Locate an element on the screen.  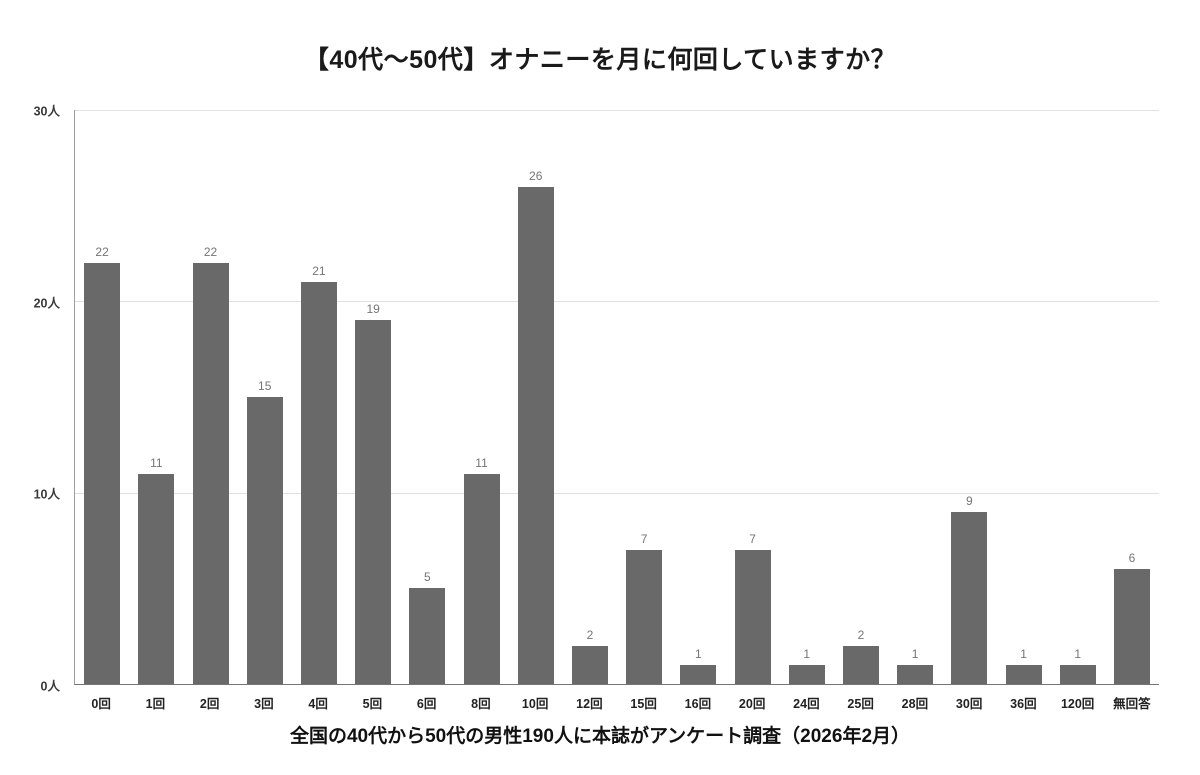
bar-group: 26 is located at coordinates (536, 397).